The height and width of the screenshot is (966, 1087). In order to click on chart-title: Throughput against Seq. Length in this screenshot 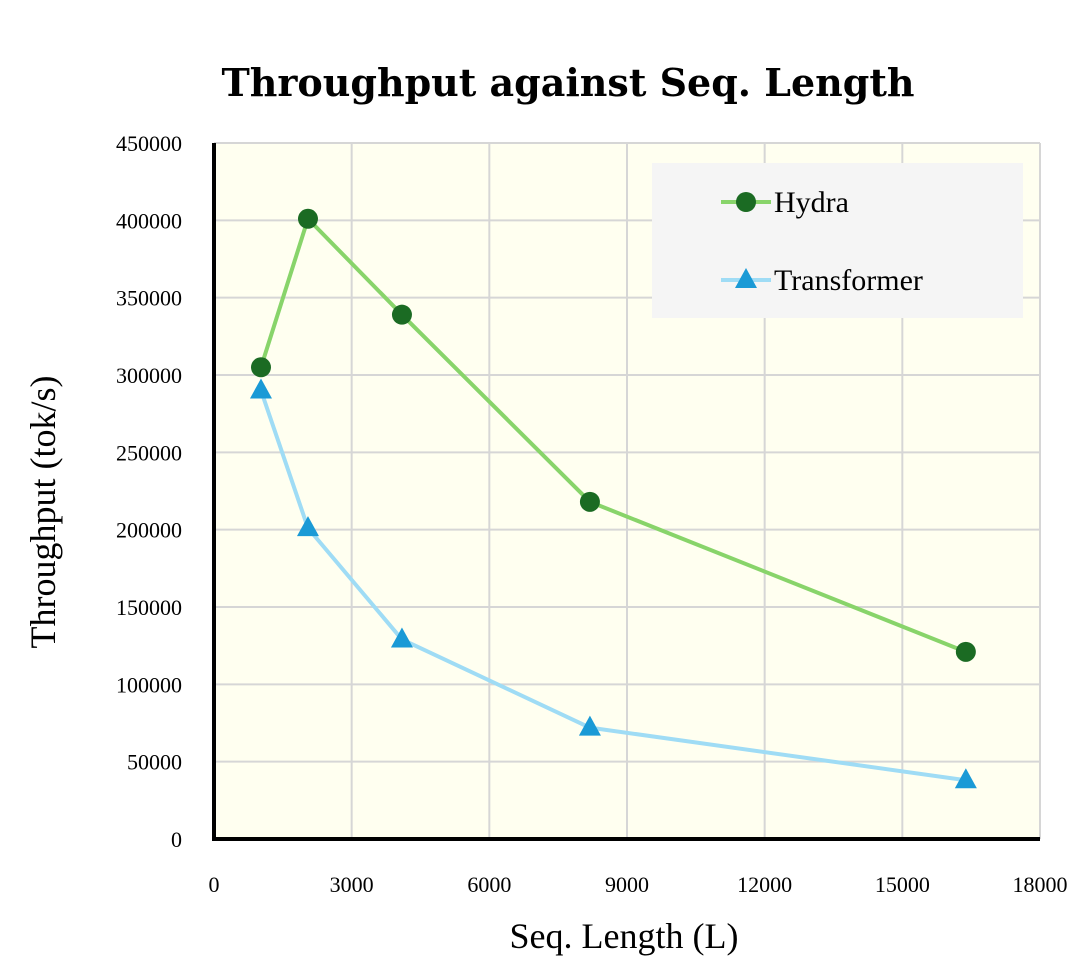, I will do `click(567, 82)`.